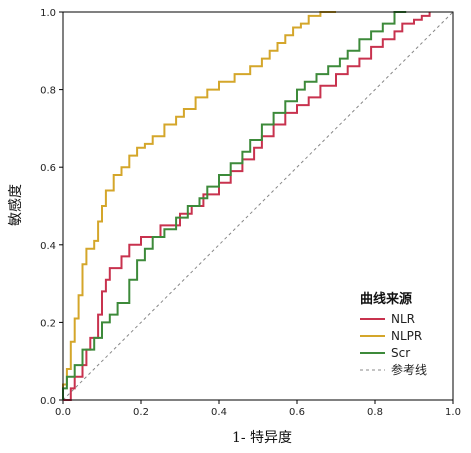 The height and width of the screenshot is (453, 471). I want to click on legend-label: NLR, so click(403, 319).